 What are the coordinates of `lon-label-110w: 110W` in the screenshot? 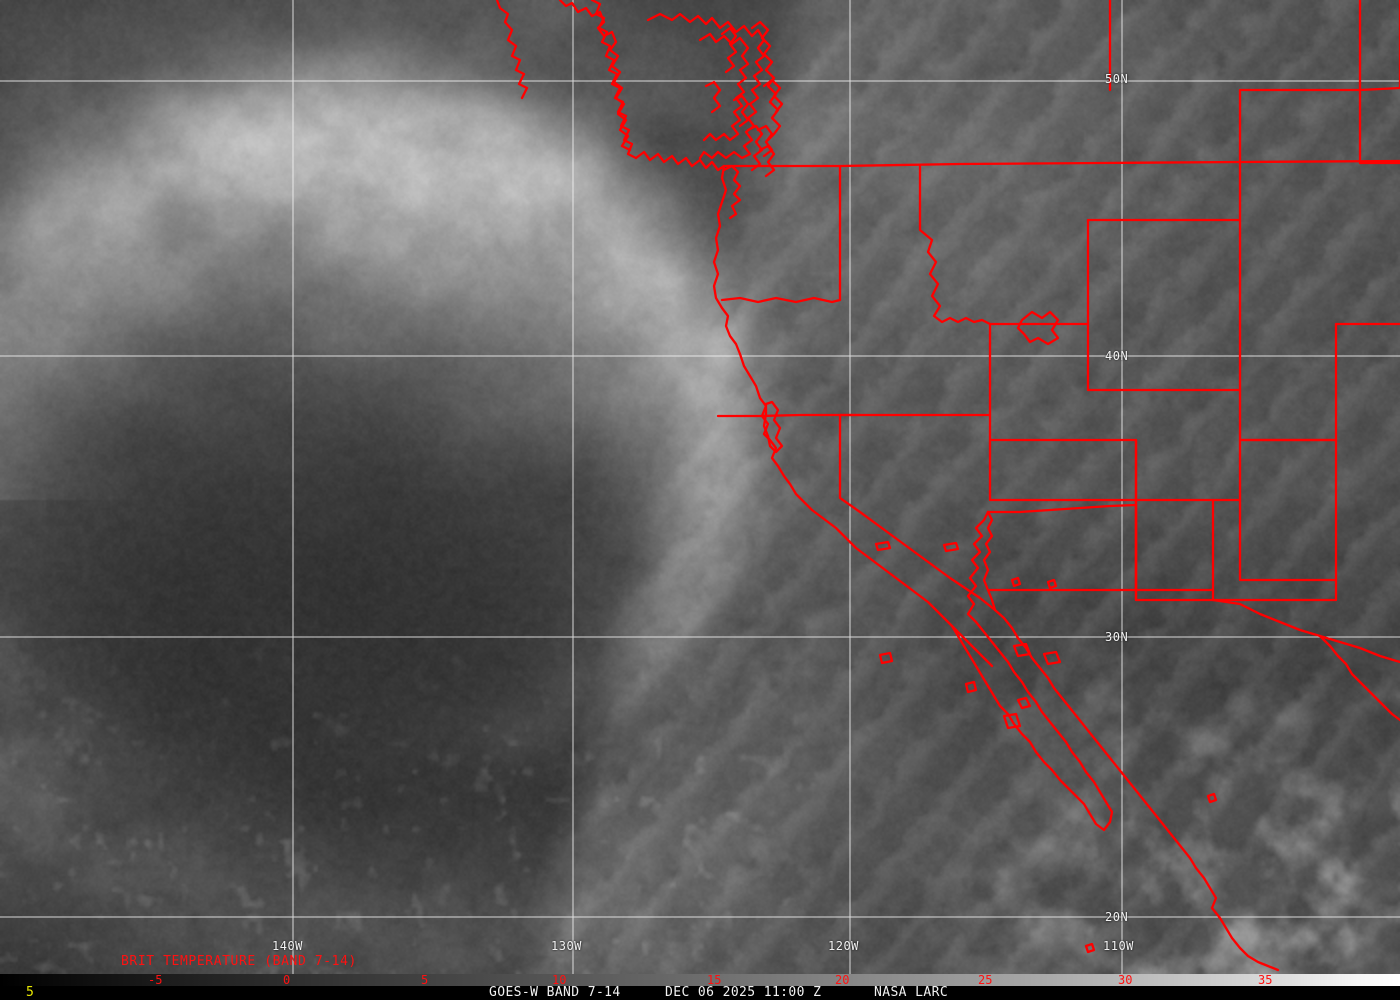 It's located at (1118, 946).